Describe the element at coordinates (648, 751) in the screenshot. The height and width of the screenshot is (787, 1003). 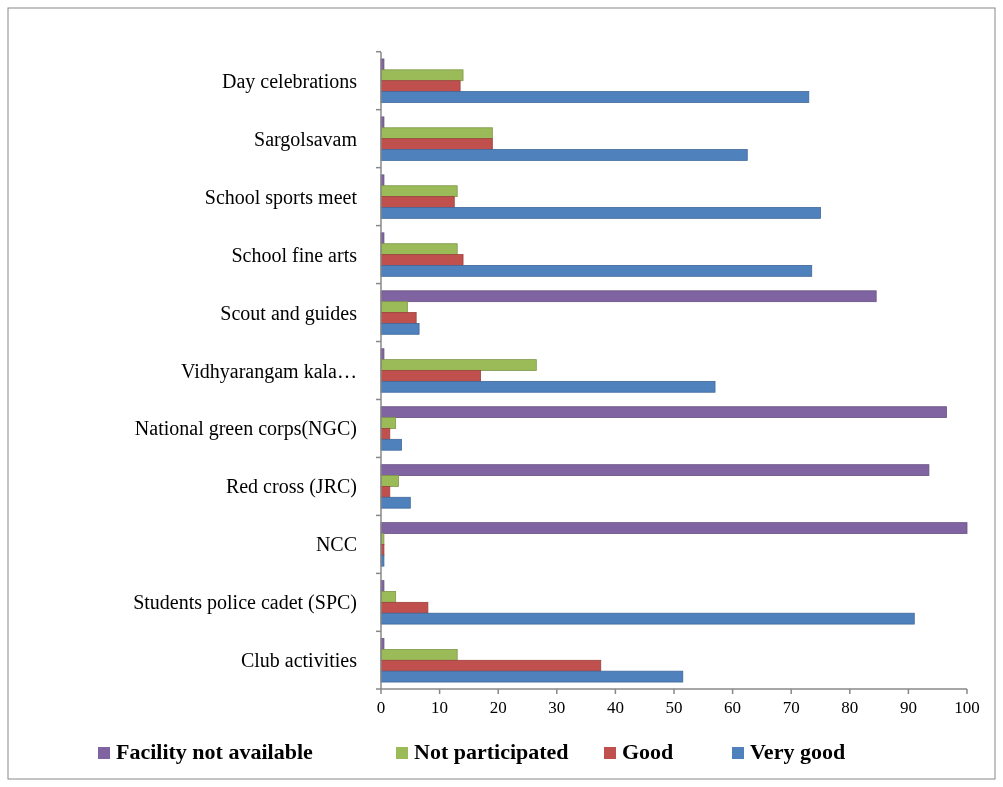
I see `legend-label: Good` at that location.